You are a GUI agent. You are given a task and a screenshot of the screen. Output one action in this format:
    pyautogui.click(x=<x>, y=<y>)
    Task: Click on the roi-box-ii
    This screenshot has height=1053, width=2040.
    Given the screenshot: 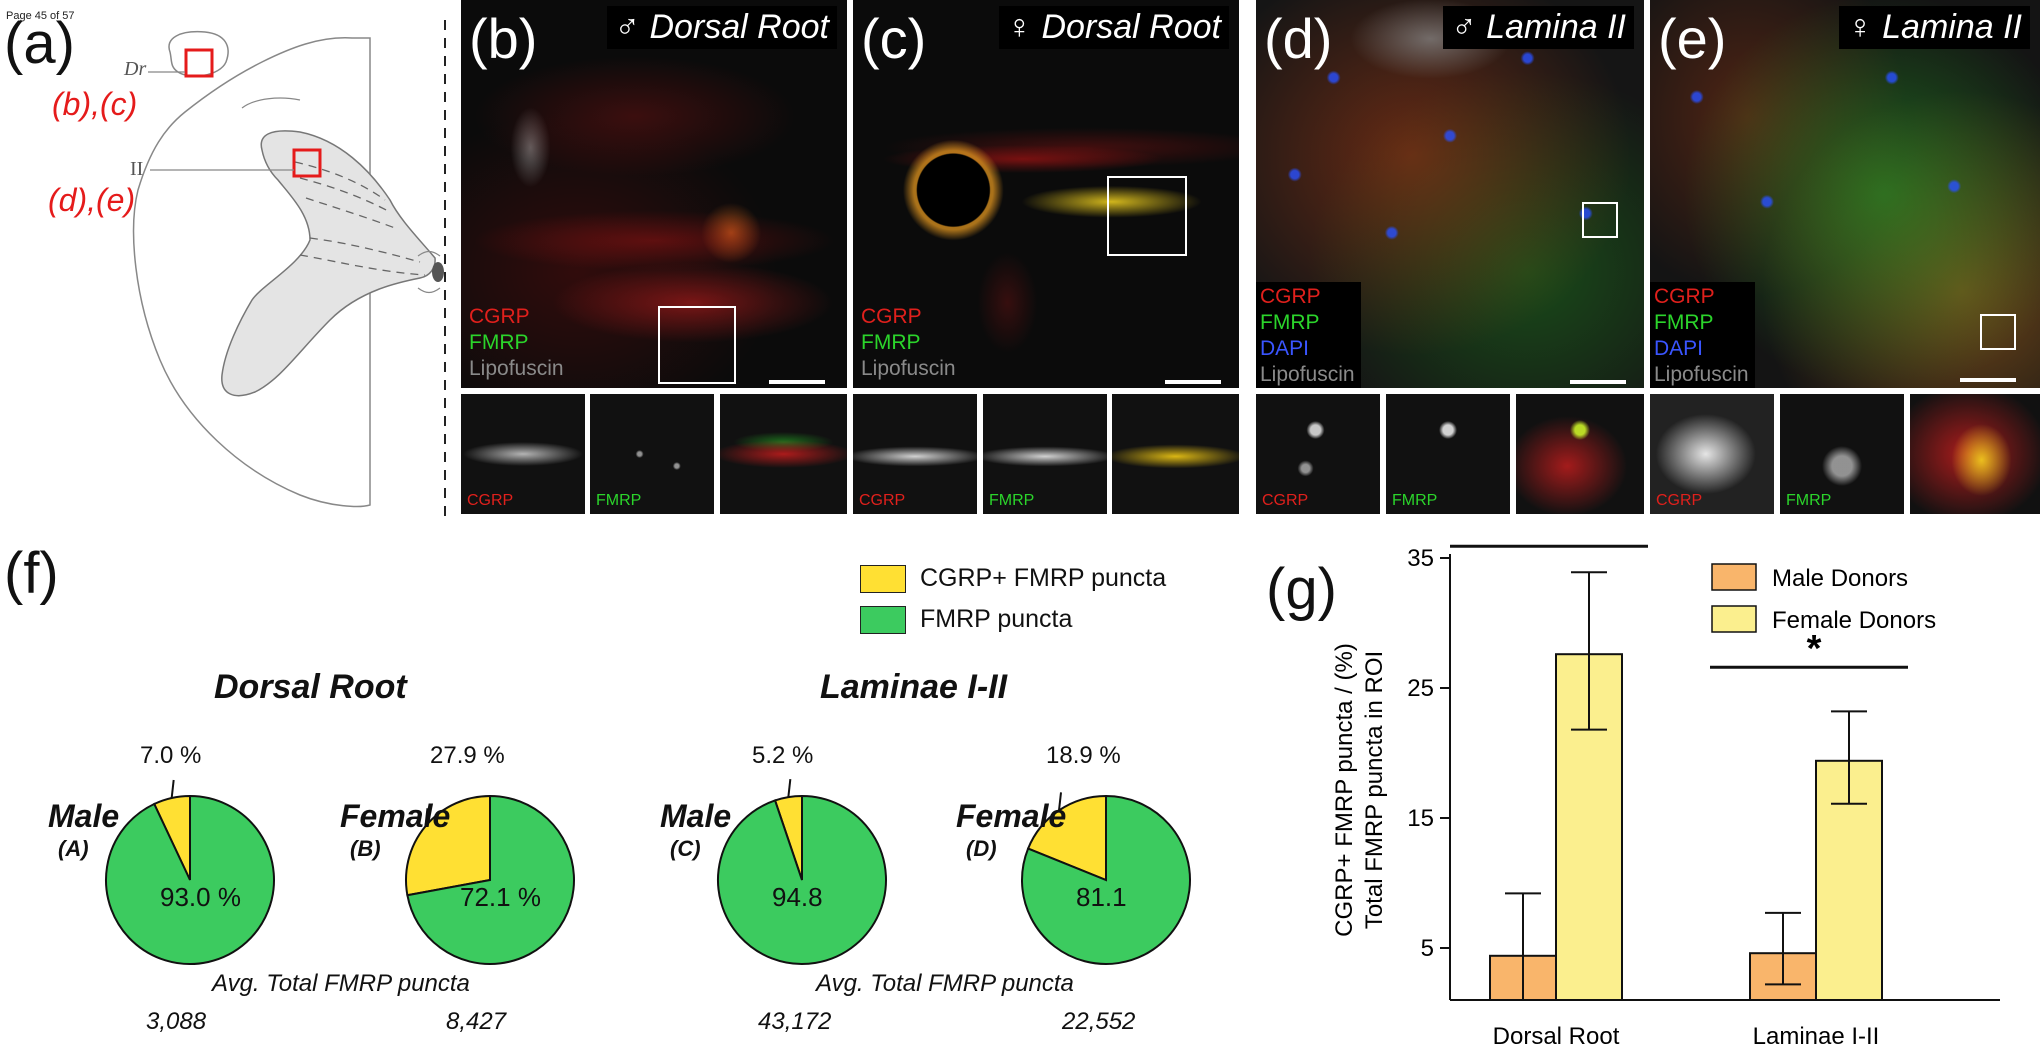 What is the action you would take?
    pyautogui.click(x=307, y=163)
    